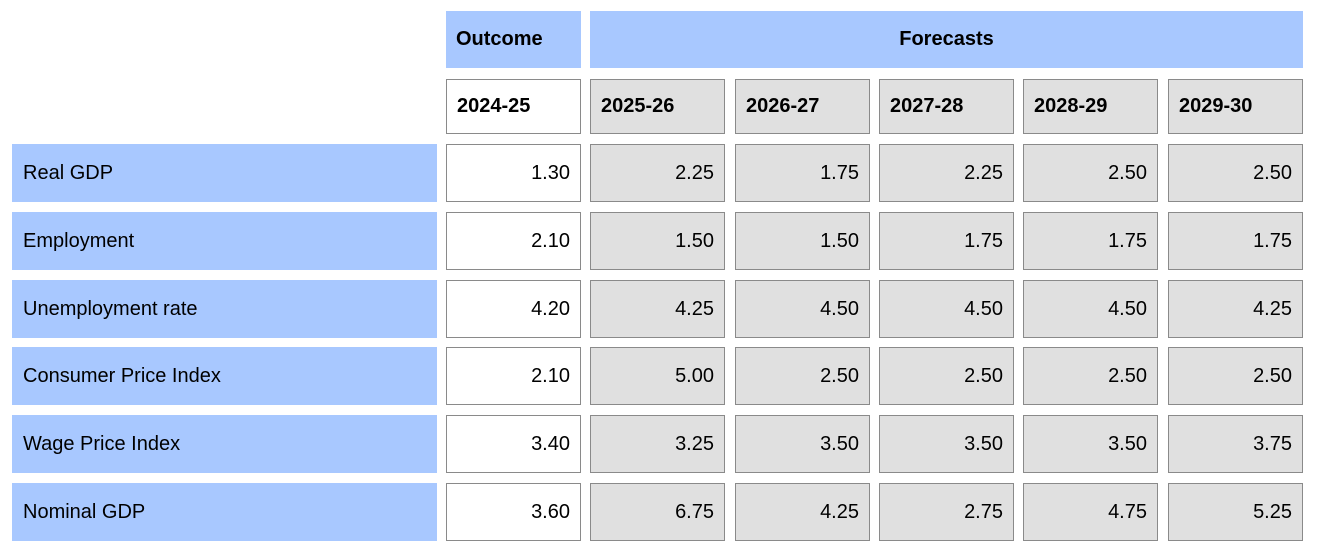 This screenshot has height=554, width=1318. What do you see at coordinates (224, 173) in the screenshot?
I see `row-label: Real GDP` at bounding box center [224, 173].